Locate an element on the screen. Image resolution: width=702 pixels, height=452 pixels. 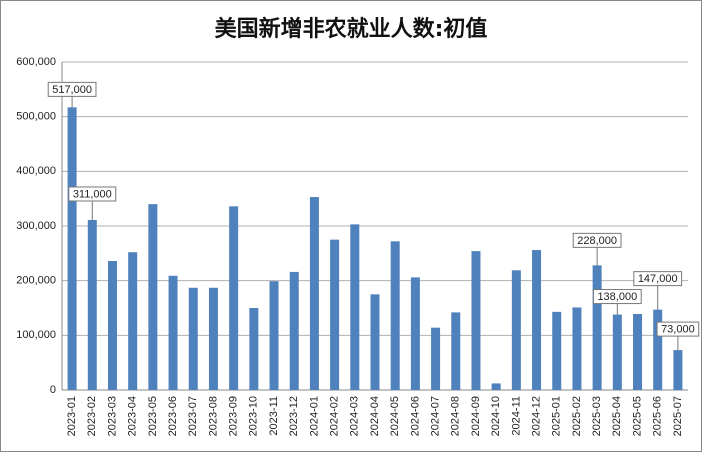
x-tick-label: 2024-12 is located at coordinates (536, 416).